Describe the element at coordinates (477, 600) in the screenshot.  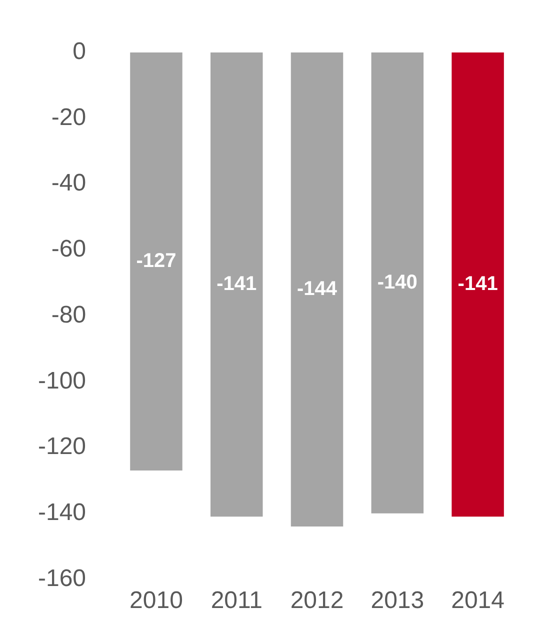
I see `x-tick-label: 2014` at that location.